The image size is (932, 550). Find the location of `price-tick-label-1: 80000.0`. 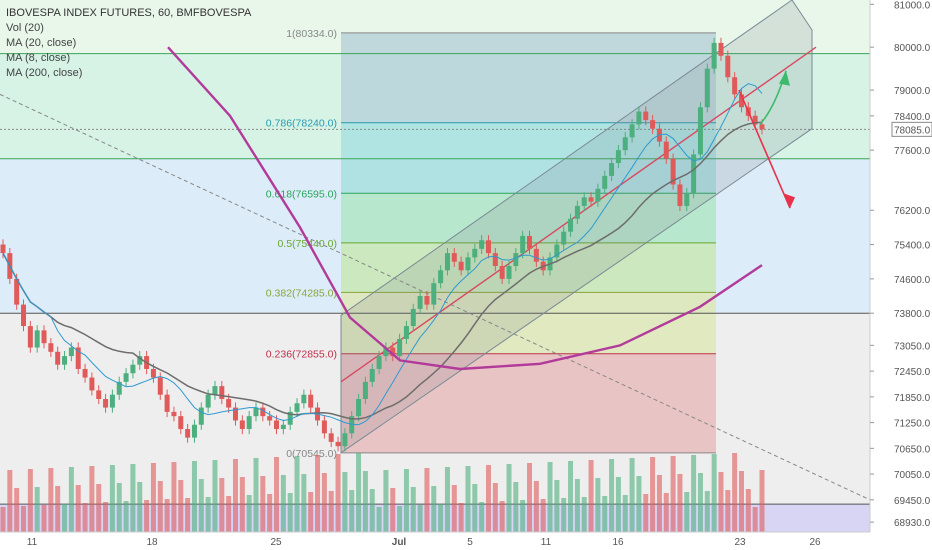

price-tick-label-1: 80000.0 is located at coordinates (912, 48).